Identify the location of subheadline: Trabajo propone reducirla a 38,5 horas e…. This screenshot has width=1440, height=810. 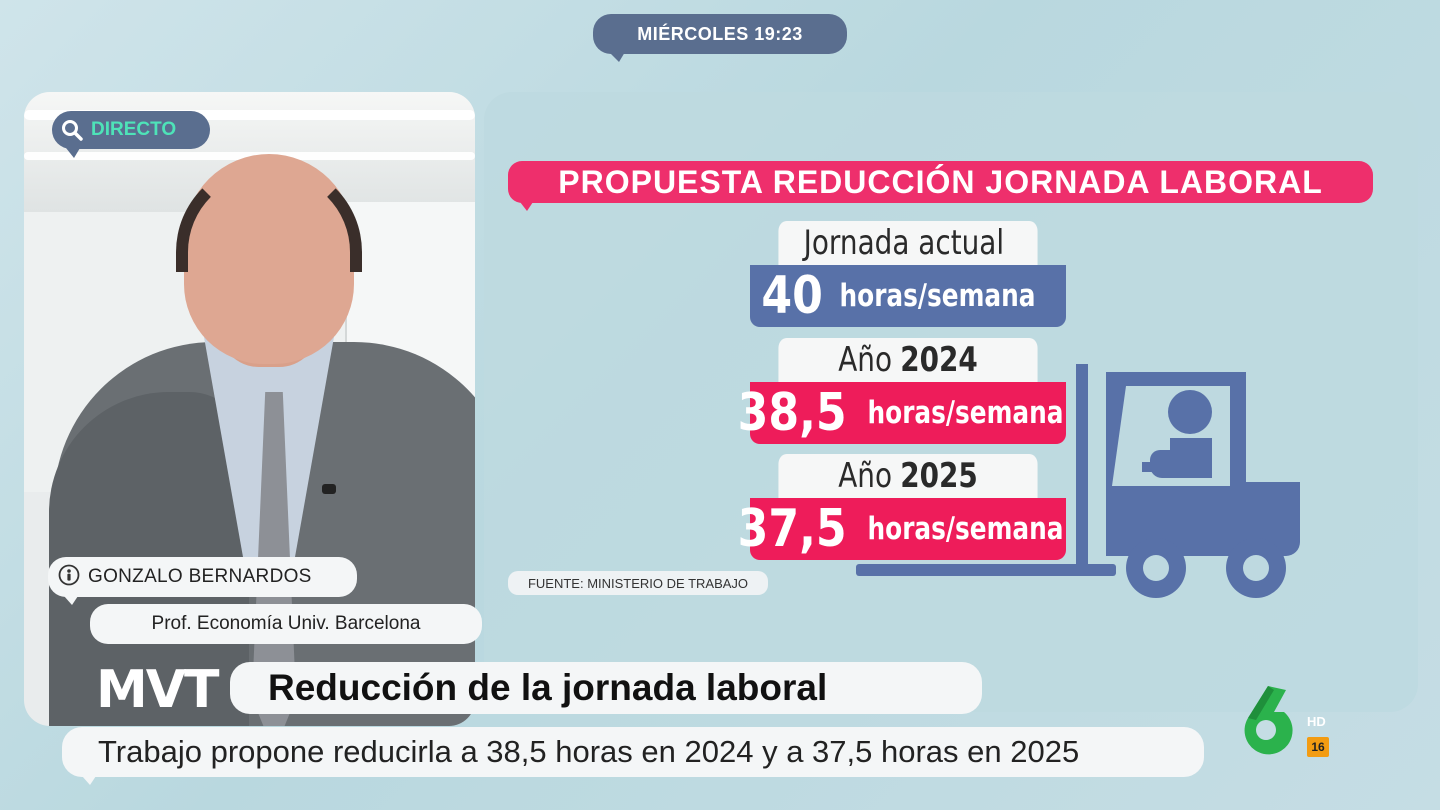
(633, 756).